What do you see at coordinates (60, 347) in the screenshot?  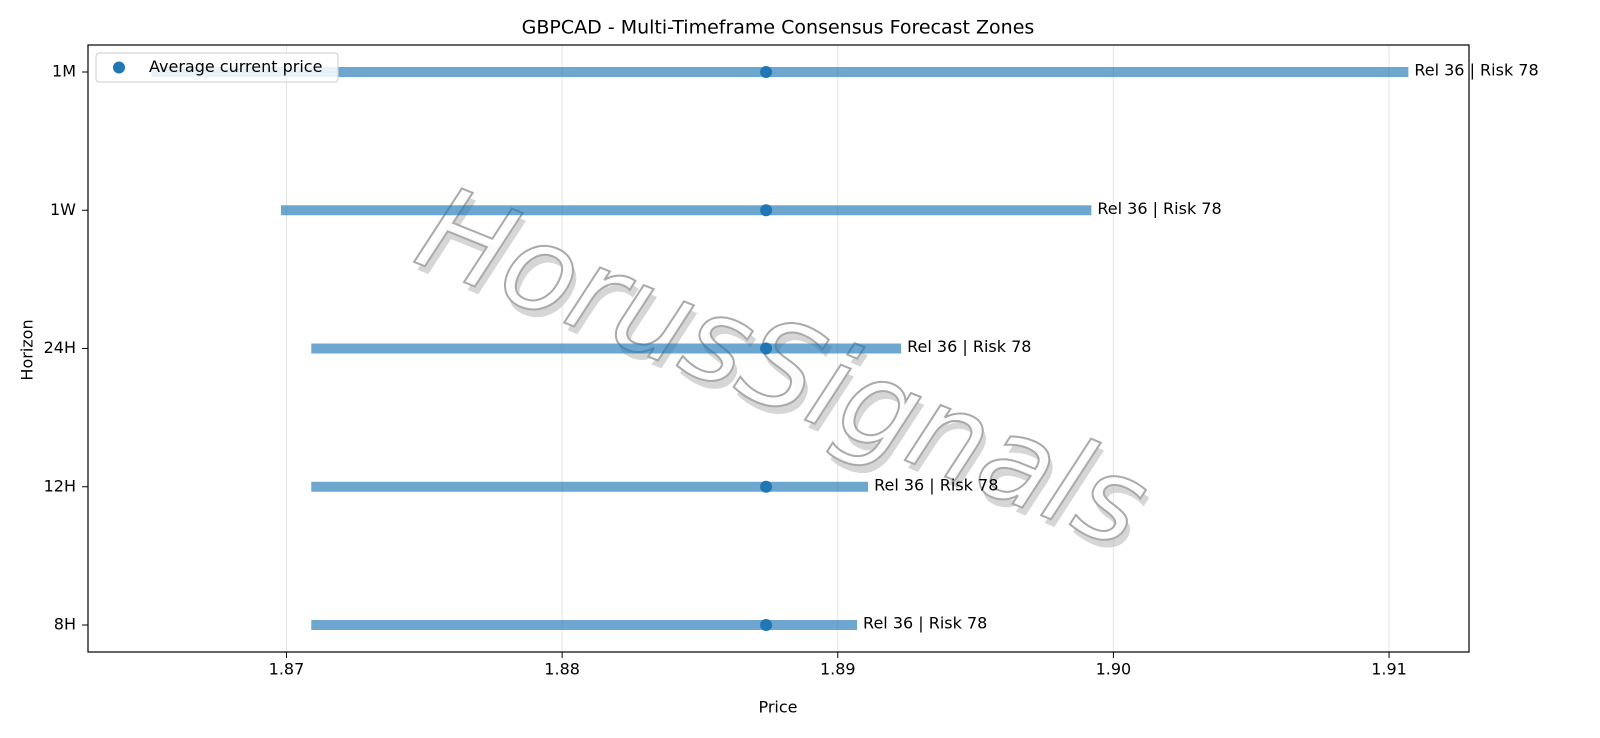 I see `y-tick-label: 24H` at bounding box center [60, 347].